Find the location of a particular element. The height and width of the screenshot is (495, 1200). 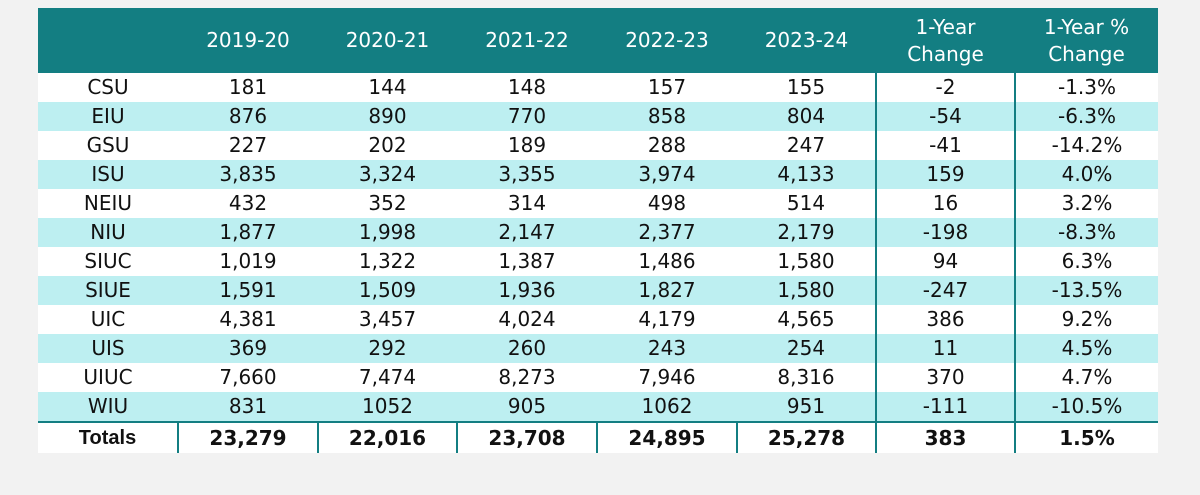

table-row: SIUE 1,591 1,509 1,936 1,827 1,580 -247 -13.5% is located at coordinates (598, 290).